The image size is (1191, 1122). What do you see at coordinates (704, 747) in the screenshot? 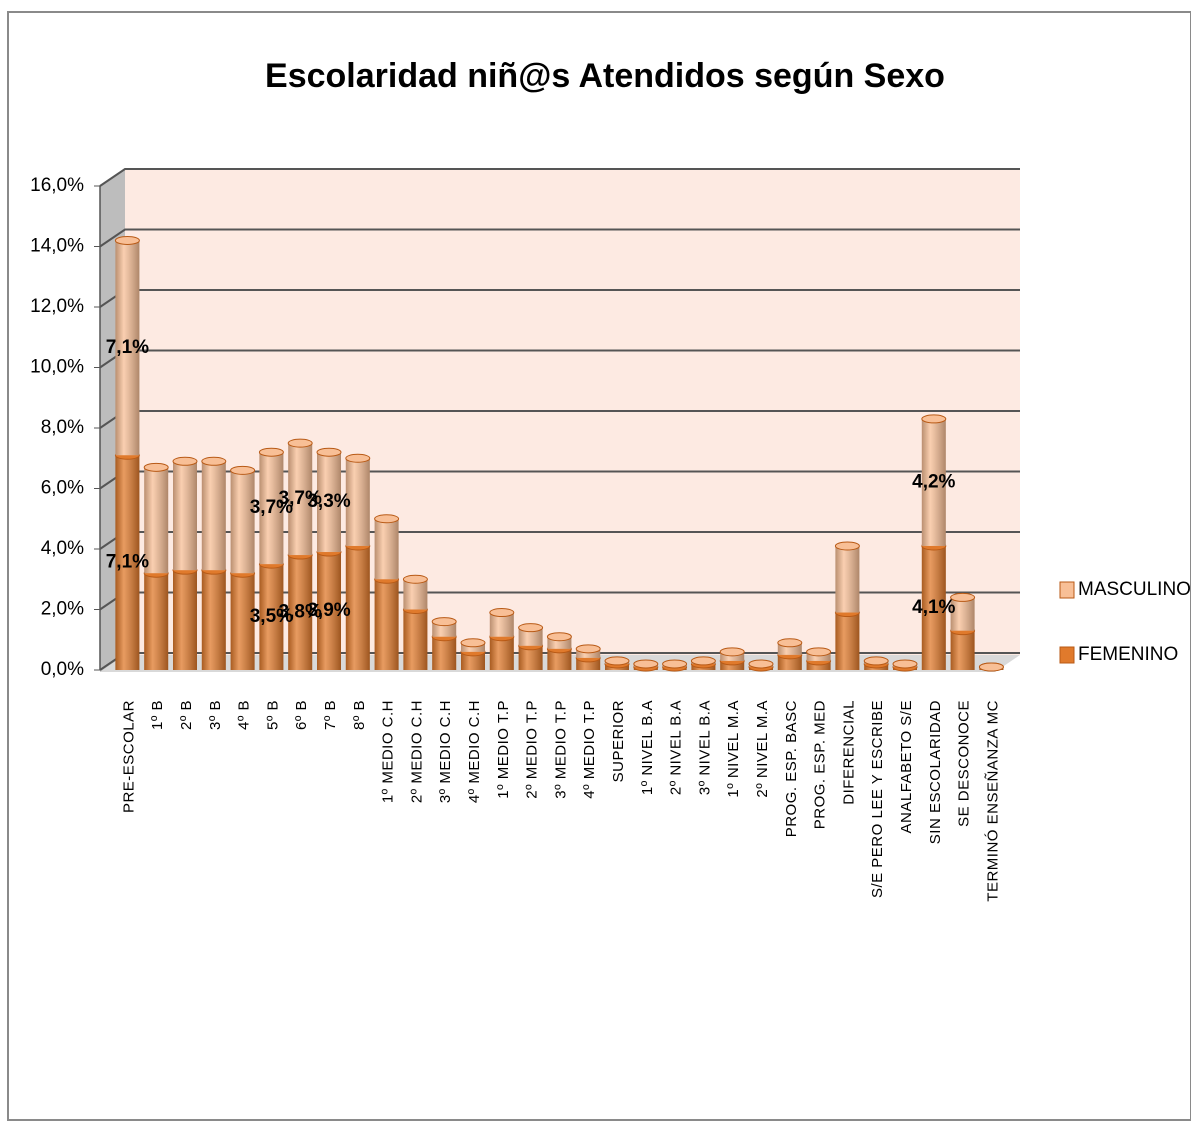
I see `x-tick-label: 3º NIVEL B.A` at bounding box center [704, 747].